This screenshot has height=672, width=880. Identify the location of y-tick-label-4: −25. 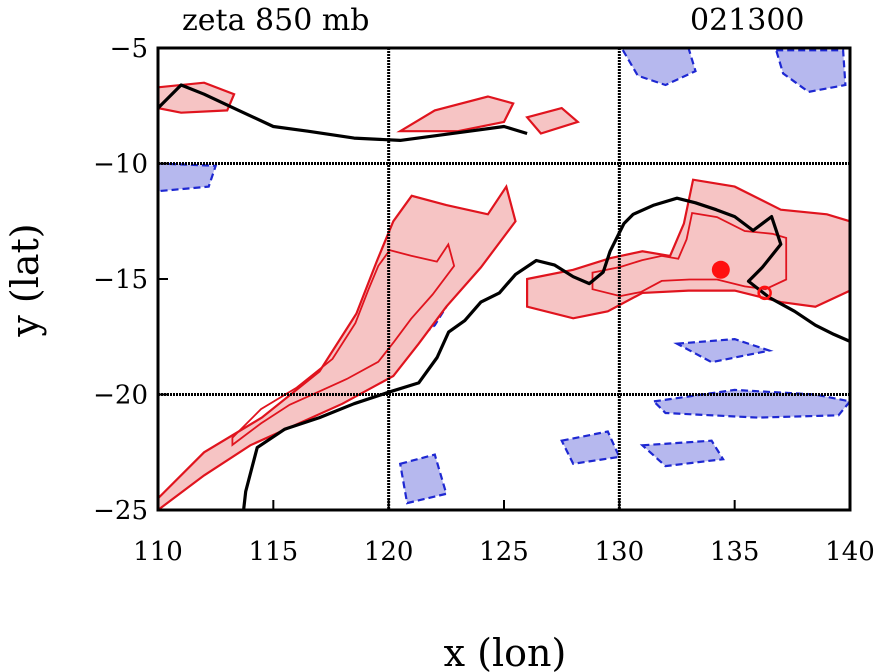
(120, 511).